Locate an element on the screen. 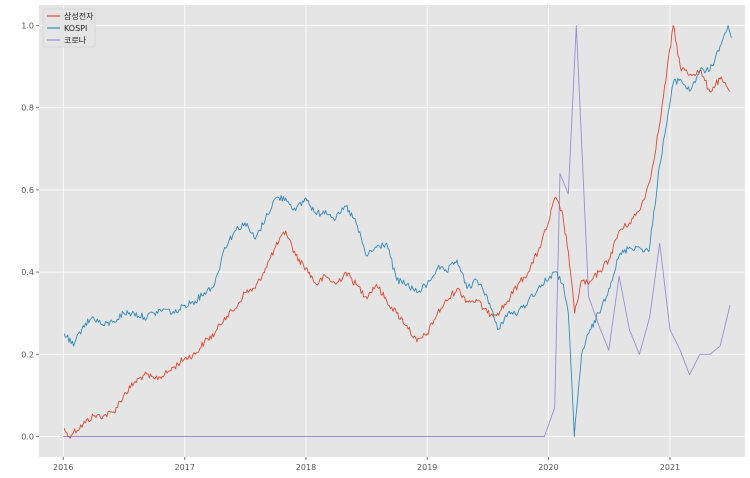 This screenshot has width=750, height=478. legend: 삼성전자 KOSPI 코로나 is located at coordinates (69, 28).